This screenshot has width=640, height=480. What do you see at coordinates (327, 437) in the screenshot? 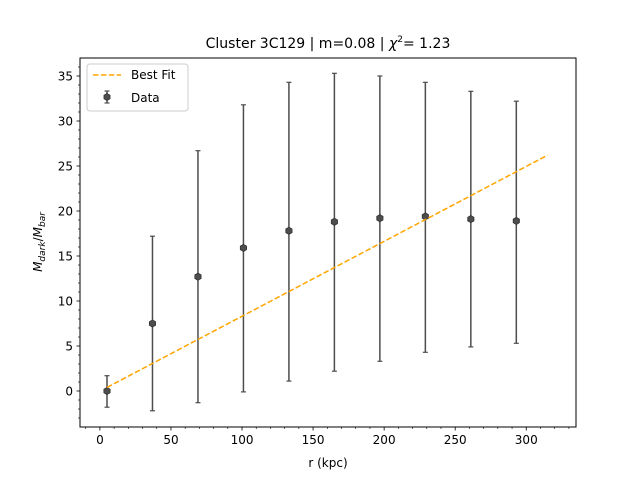
I see `x-axis: 0 50 100 150 200 250 300` at bounding box center [327, 437].